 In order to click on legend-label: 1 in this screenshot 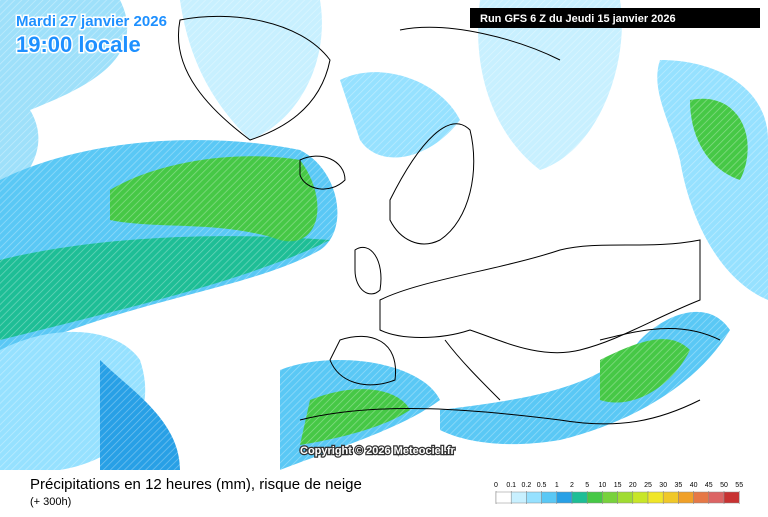, I will do `click(557, 485)`.